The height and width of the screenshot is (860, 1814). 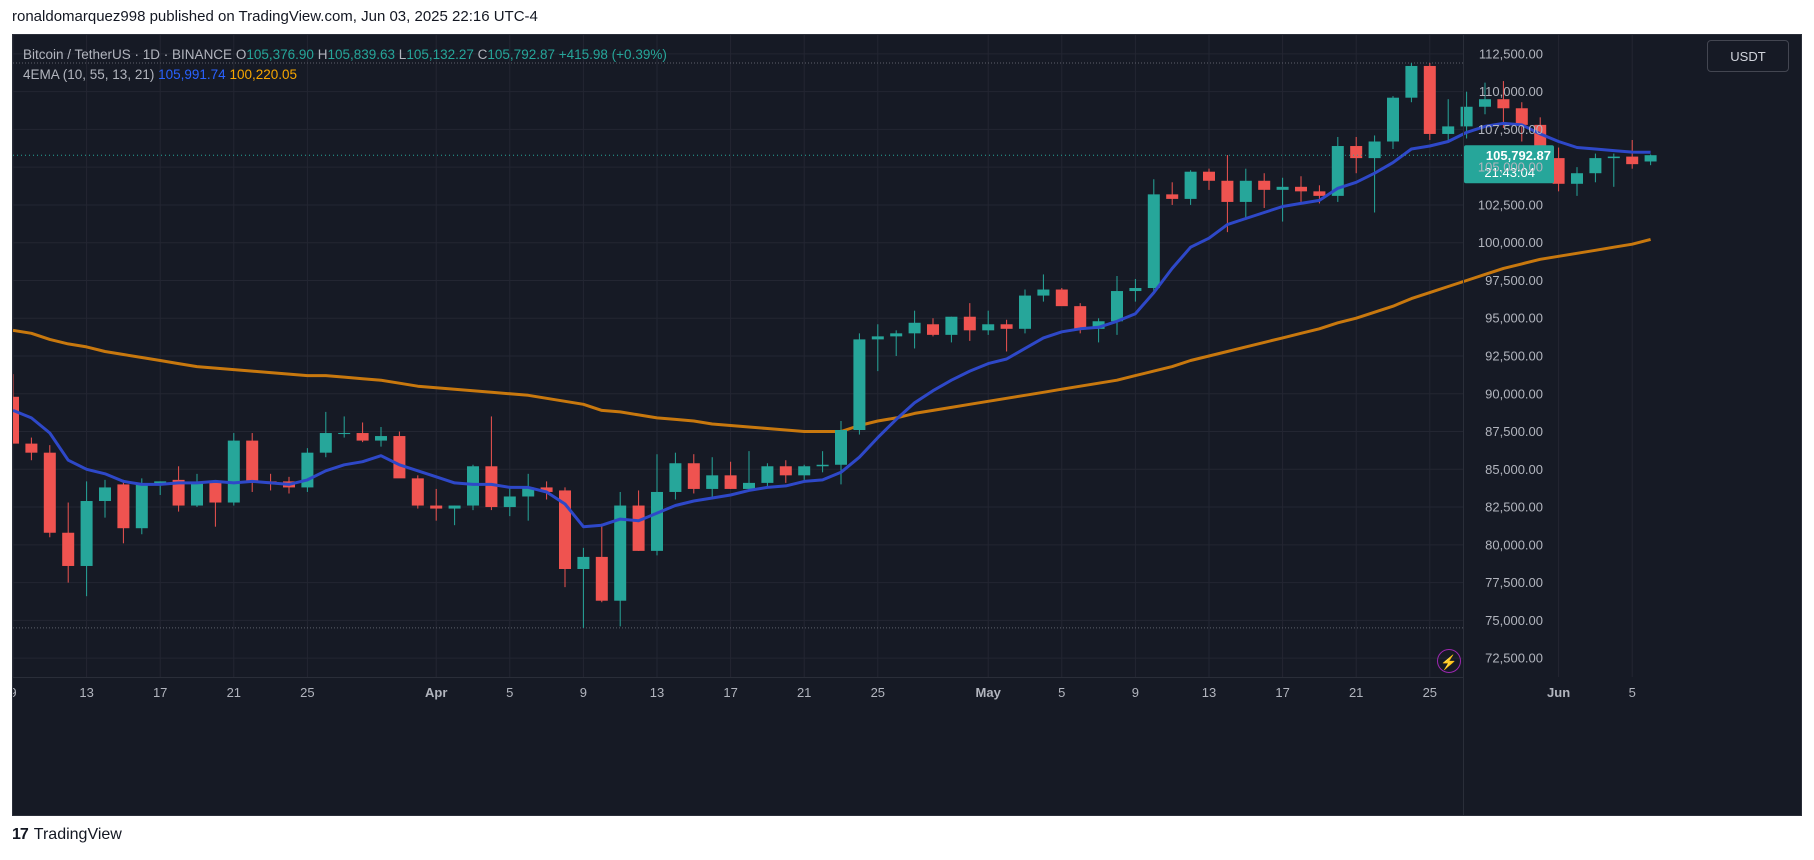 What do you see at coordinates (280, 54) in the screenshot?
I see `ohlc-open-value: 105,376.90` at bounding box center [280, 54].